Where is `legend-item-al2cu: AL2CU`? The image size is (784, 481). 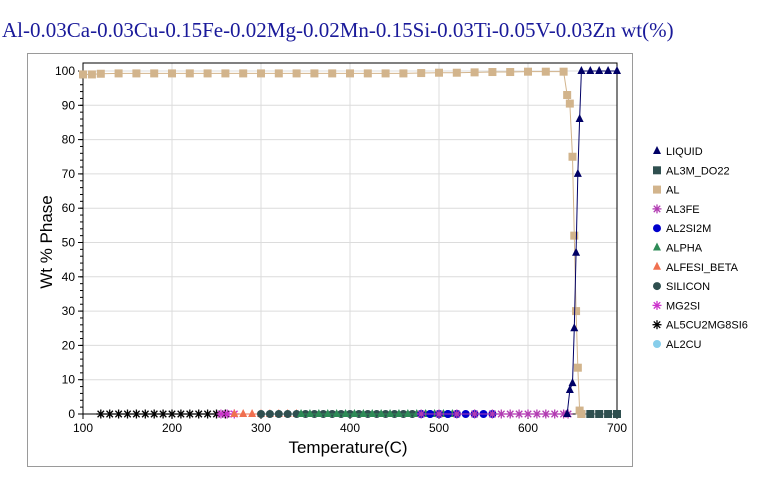 legend-item-al2cu: AL2CU is located at coordinates (677, 345).